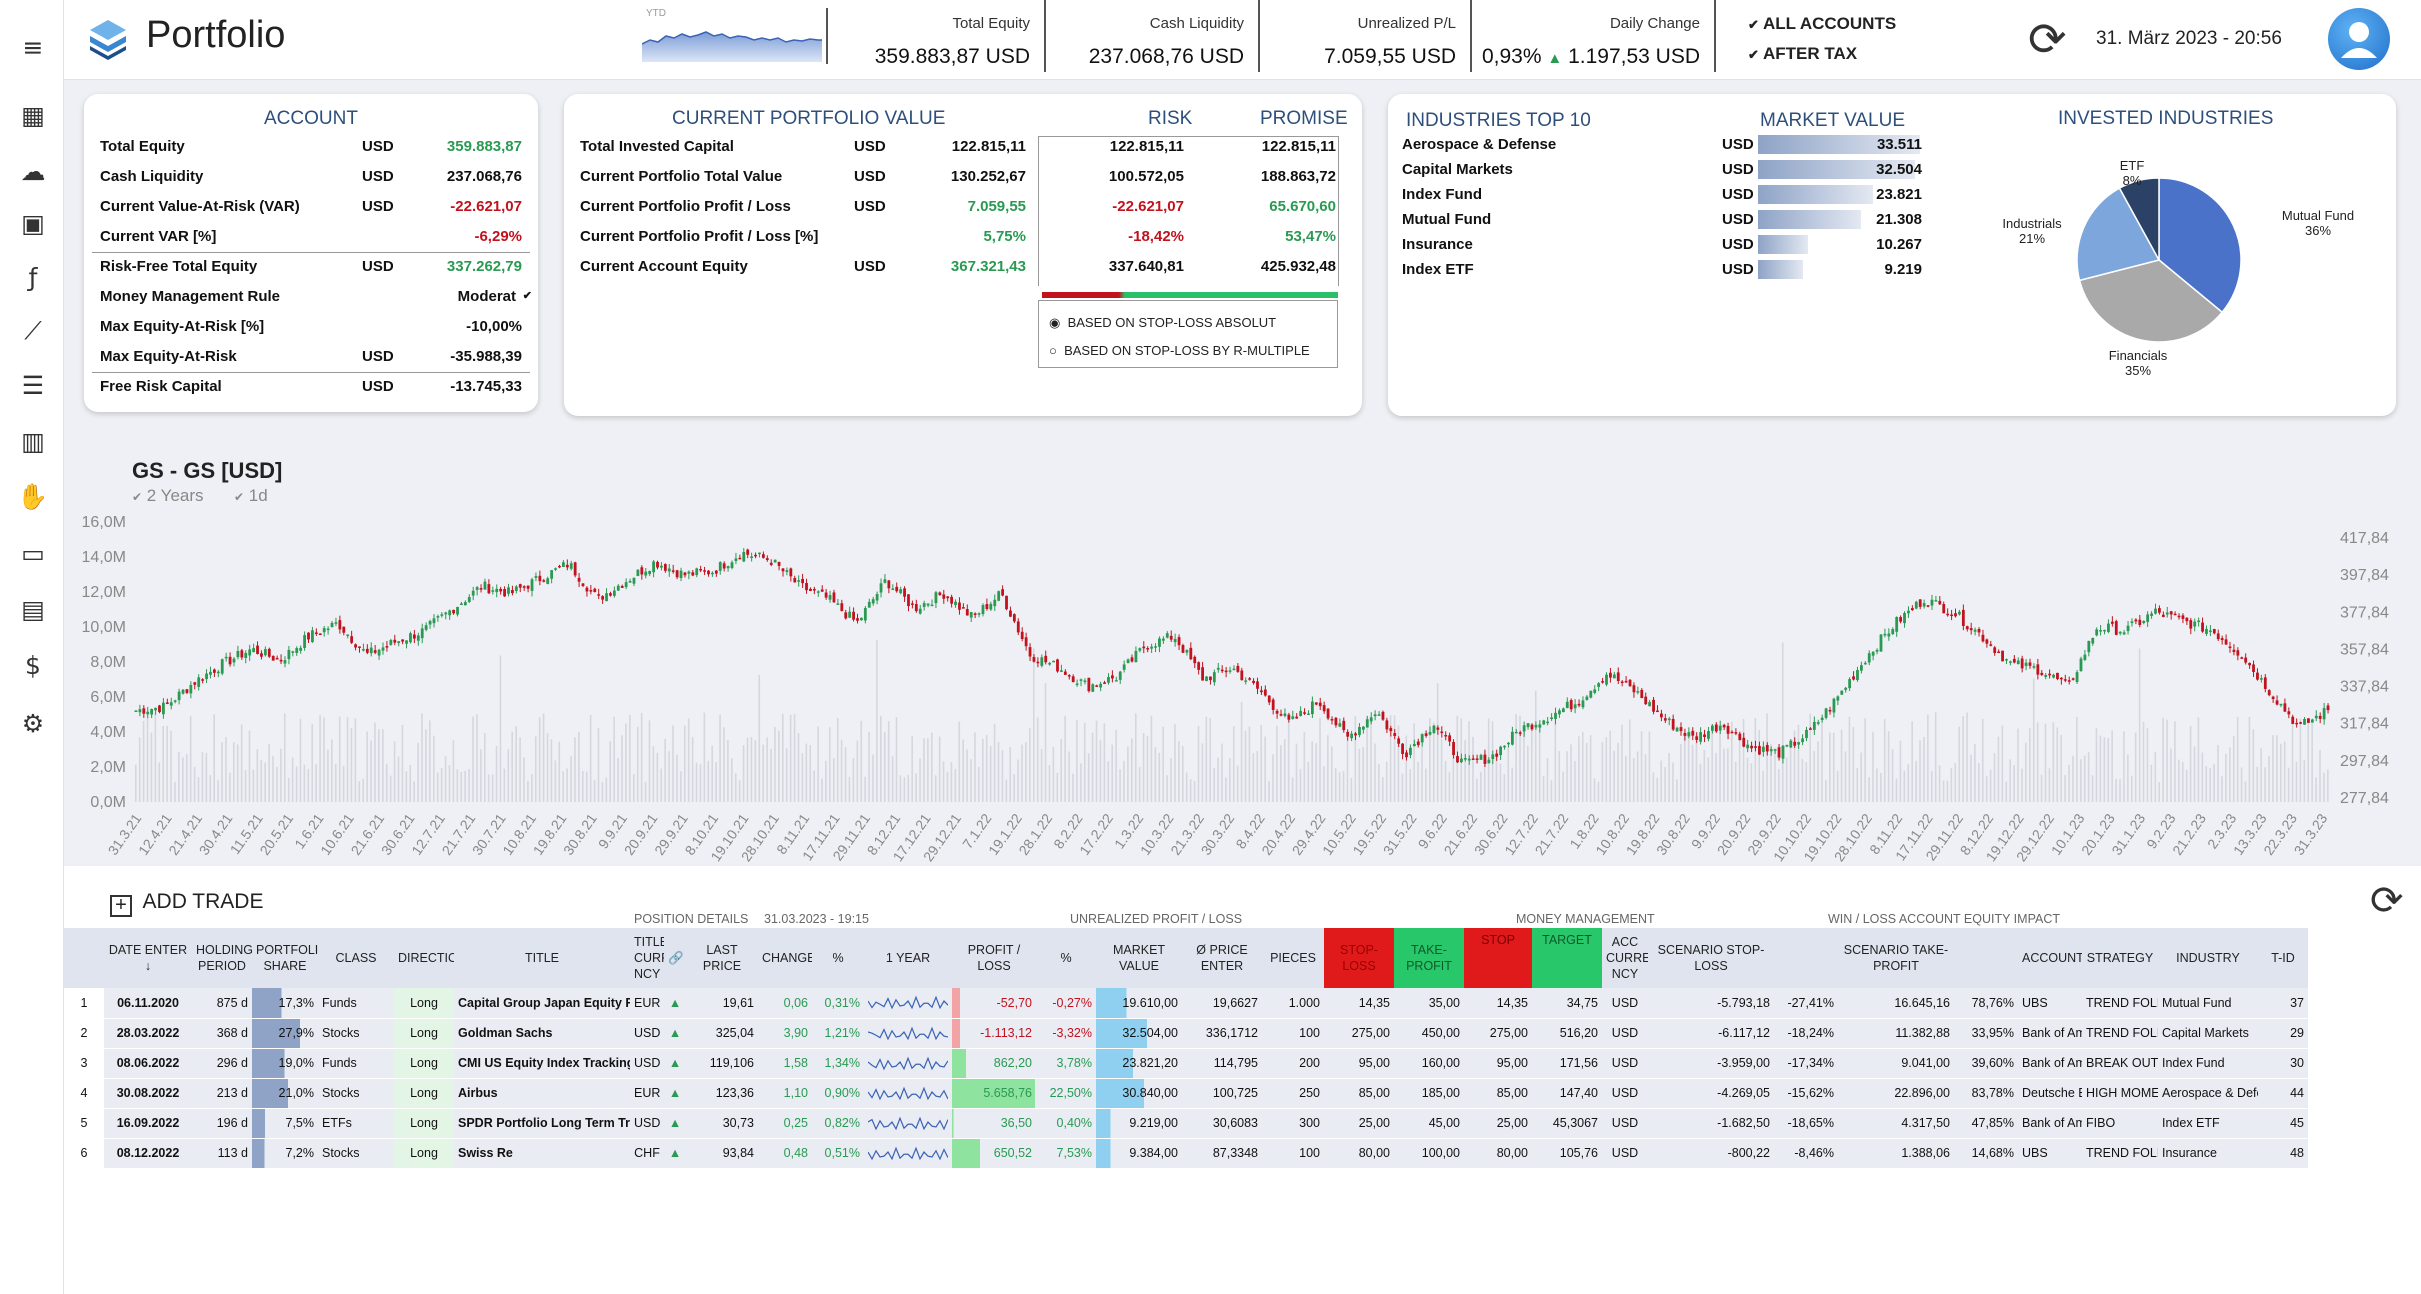 This screenshot has height=1294, width=2421. I want to click on column-header: INDUSTRY, so click(2208, 958).